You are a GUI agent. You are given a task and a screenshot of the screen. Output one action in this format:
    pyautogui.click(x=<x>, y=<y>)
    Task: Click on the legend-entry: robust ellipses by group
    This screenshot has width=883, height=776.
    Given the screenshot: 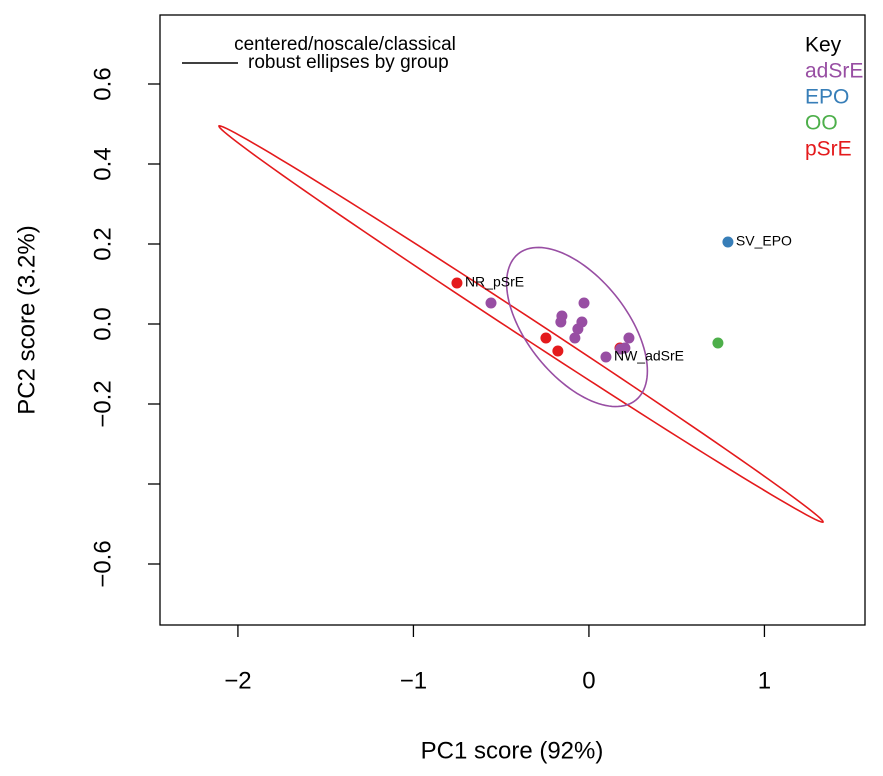 What is the action you would take?
    pyautogui.click(x=348, y=62)
    